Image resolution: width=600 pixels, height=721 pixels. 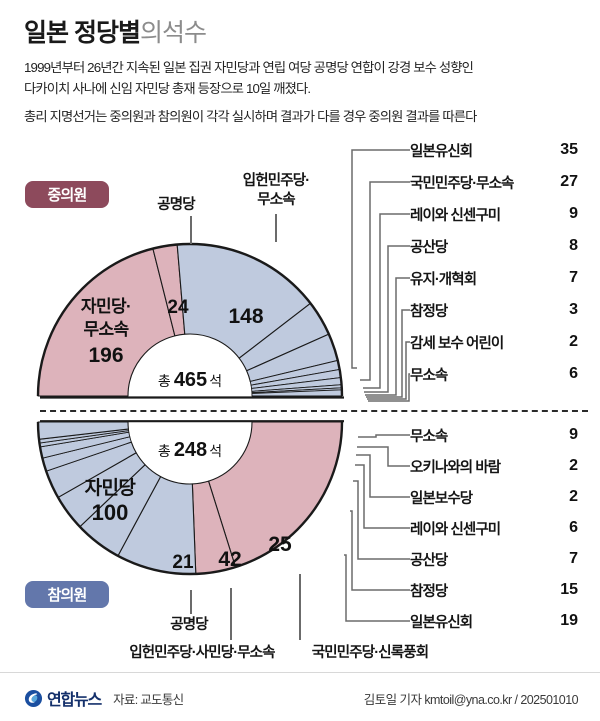 I want to click on footer-byline: 김토일 기자 kmtoil@yna.co.kr / 202501010, so click(x=471, y=700).